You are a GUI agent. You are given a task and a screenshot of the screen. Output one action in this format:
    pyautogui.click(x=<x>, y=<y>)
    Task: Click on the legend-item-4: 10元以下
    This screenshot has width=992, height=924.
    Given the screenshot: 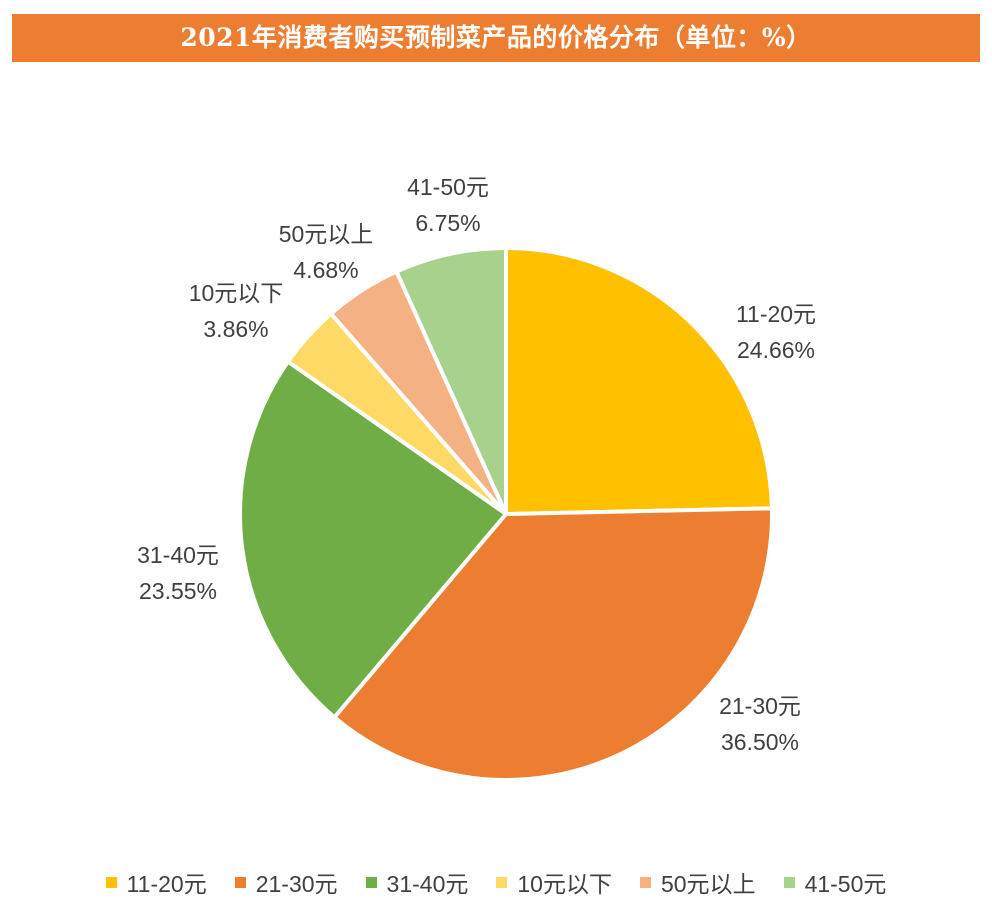 What is the action you would take?
    pyautogui.click(x=554, y=882)
    